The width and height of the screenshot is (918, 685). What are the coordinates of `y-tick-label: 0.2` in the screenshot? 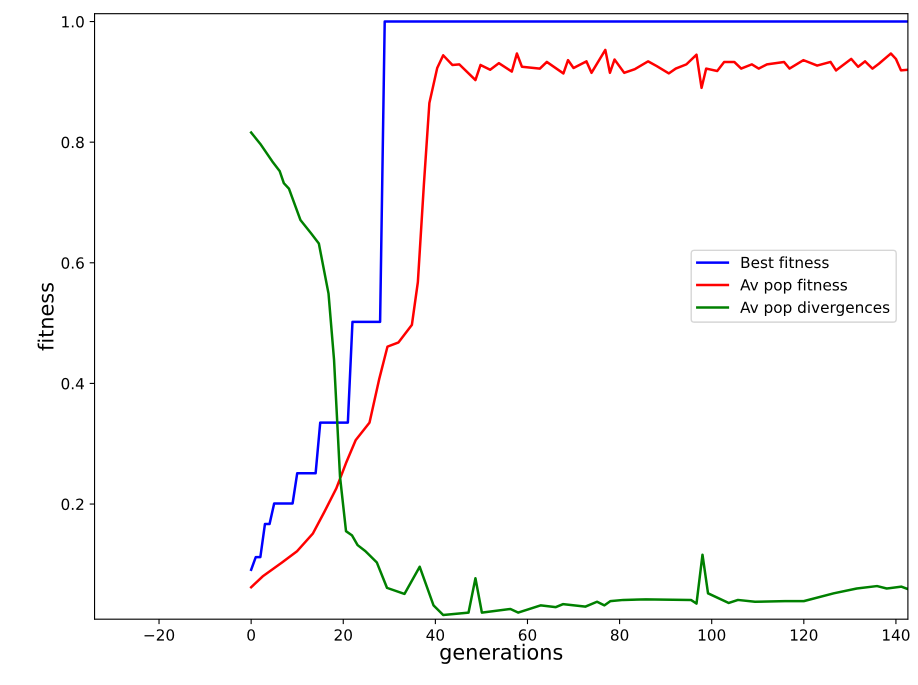 It's located at (73, 504).